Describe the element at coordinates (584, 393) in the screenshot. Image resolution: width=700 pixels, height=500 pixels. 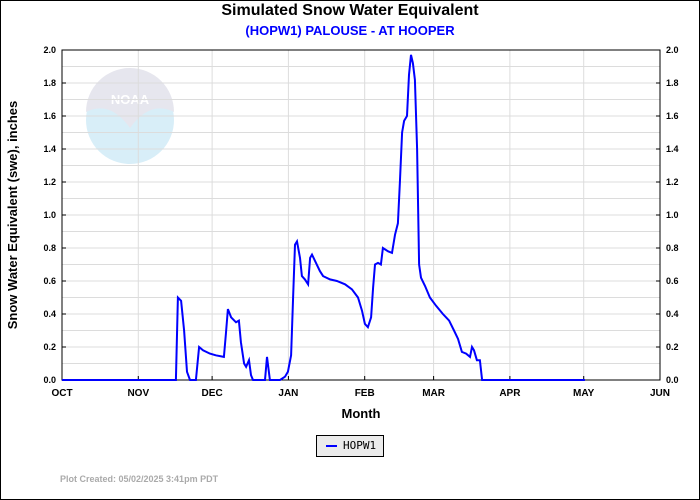
I see `x-tick-label: MAY` at that location.